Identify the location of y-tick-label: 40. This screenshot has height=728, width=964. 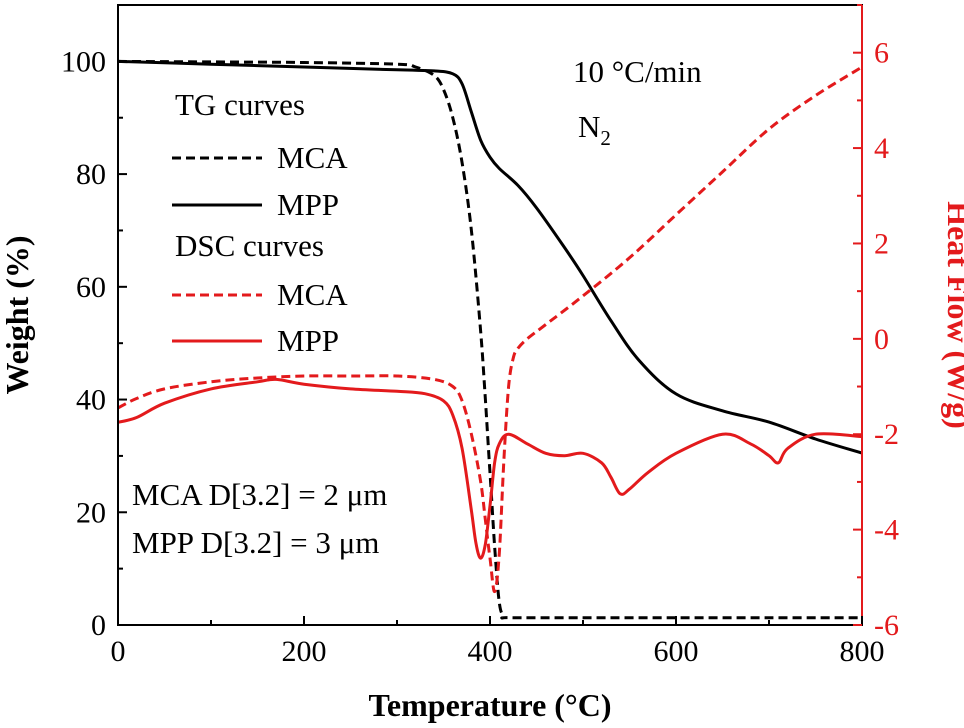
(91, 400).